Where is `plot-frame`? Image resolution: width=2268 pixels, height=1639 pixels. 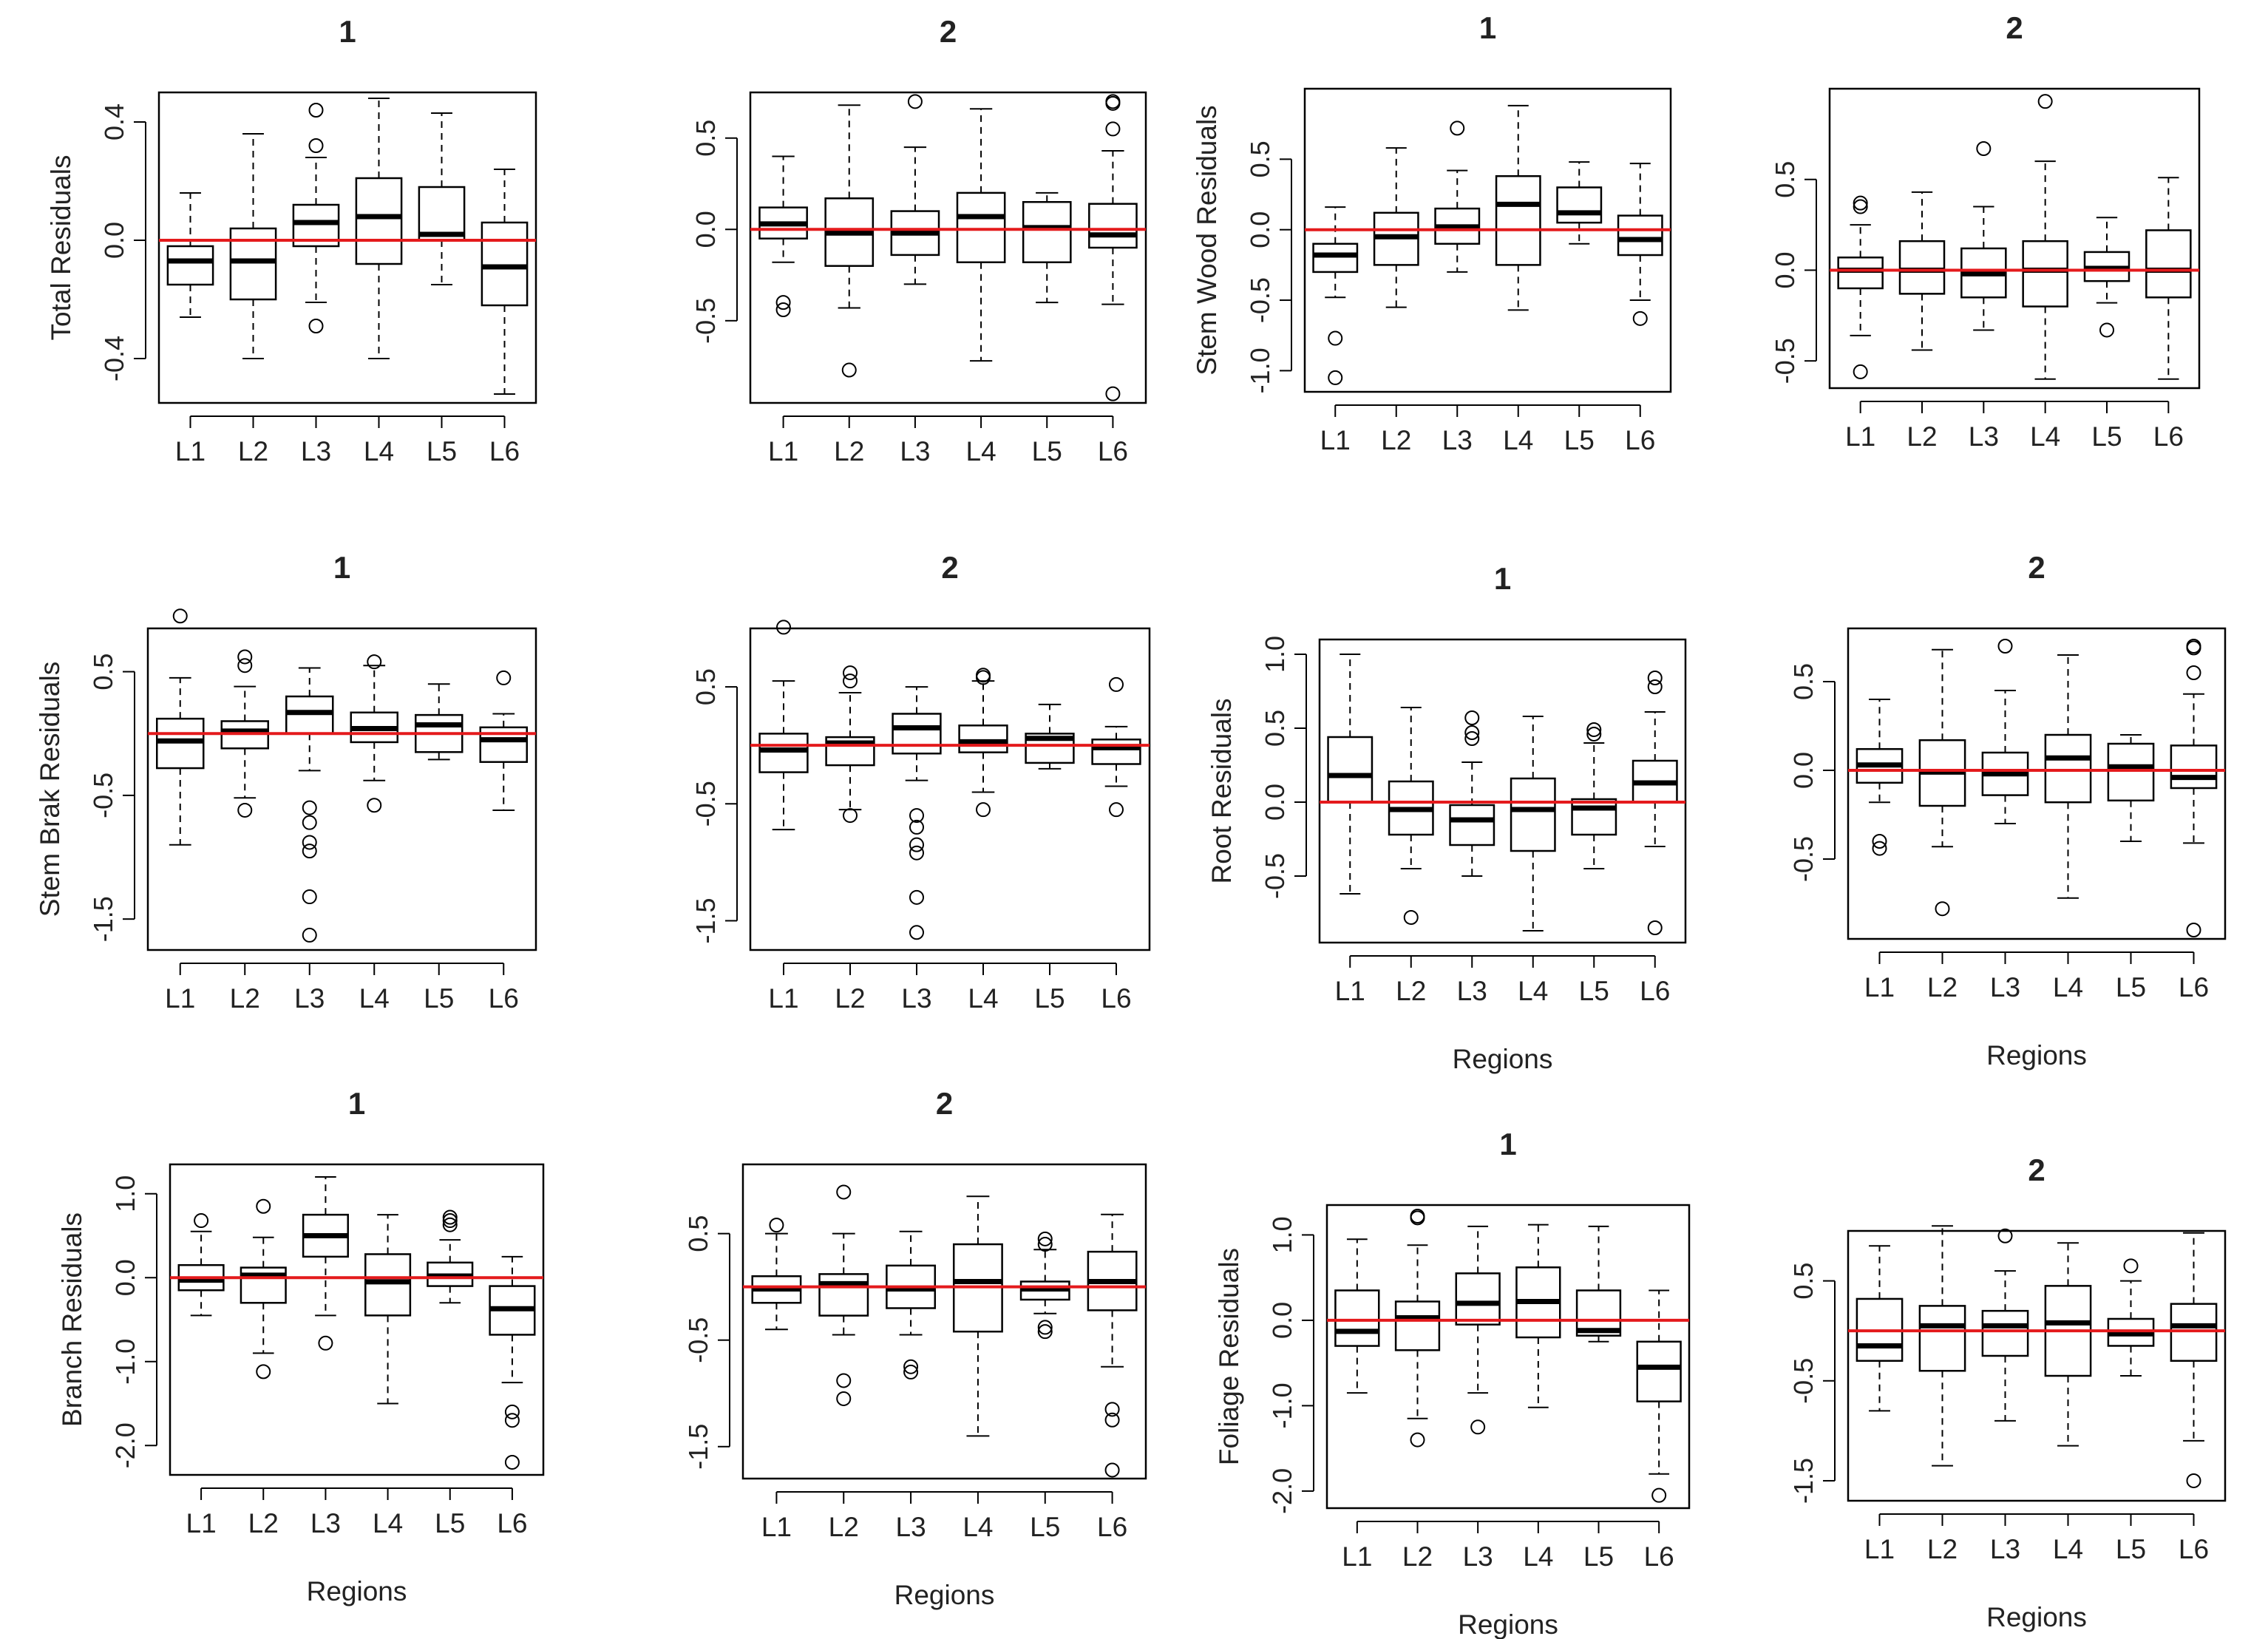
plot-frame is located at coordinates (2037, 1365).